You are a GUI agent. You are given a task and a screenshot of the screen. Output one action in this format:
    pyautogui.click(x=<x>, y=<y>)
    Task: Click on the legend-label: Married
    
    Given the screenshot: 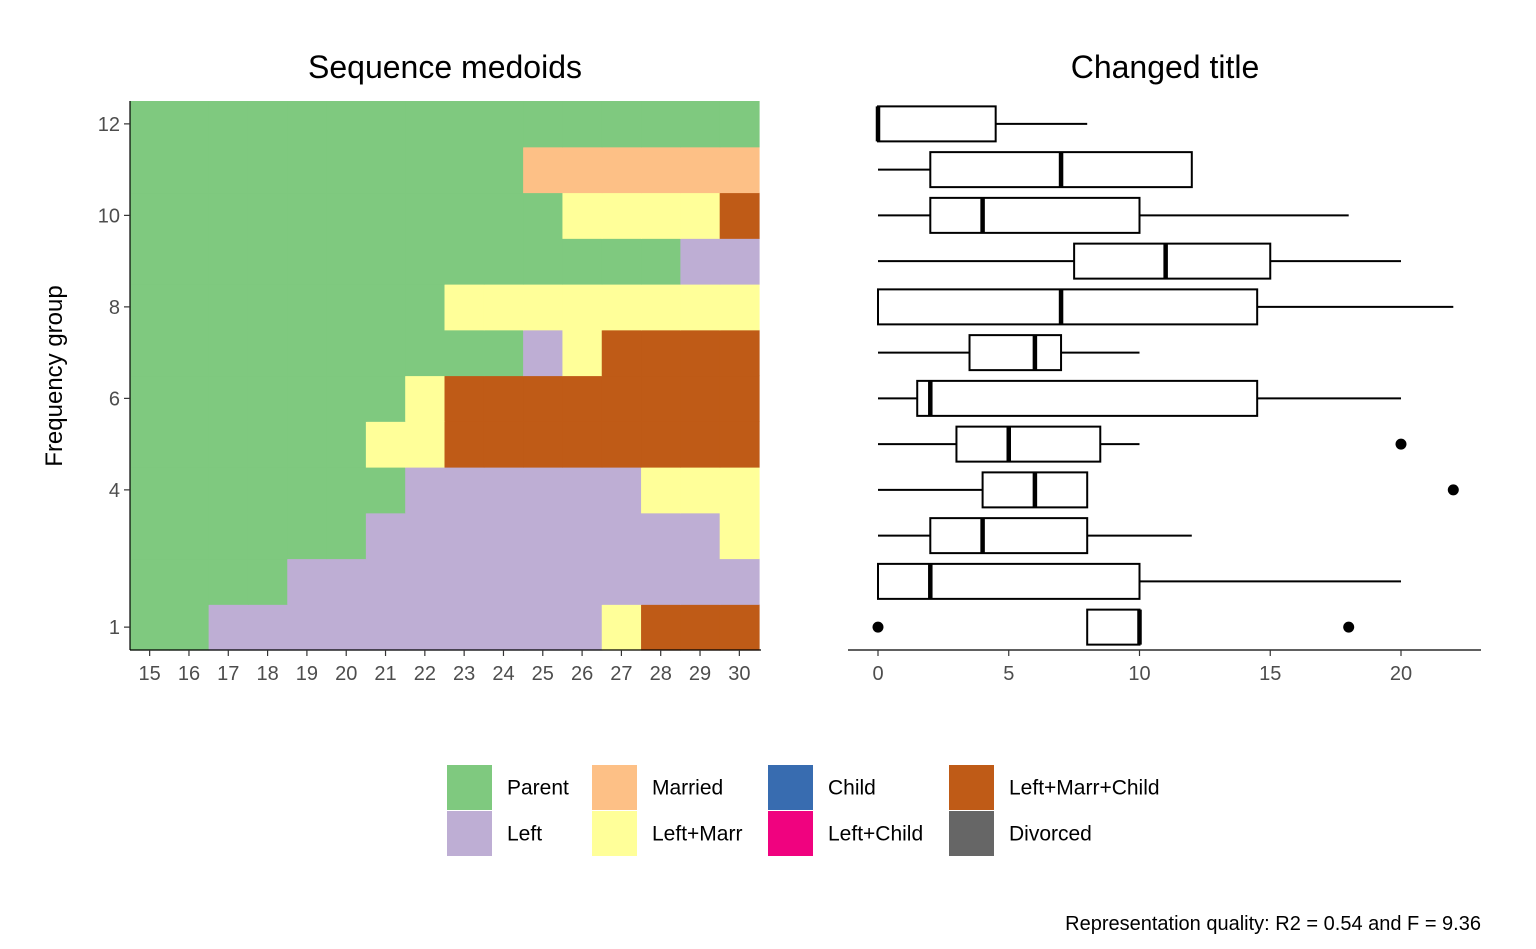 What is the action you would take?
    pyautogui.click(x=687, y=788)
    